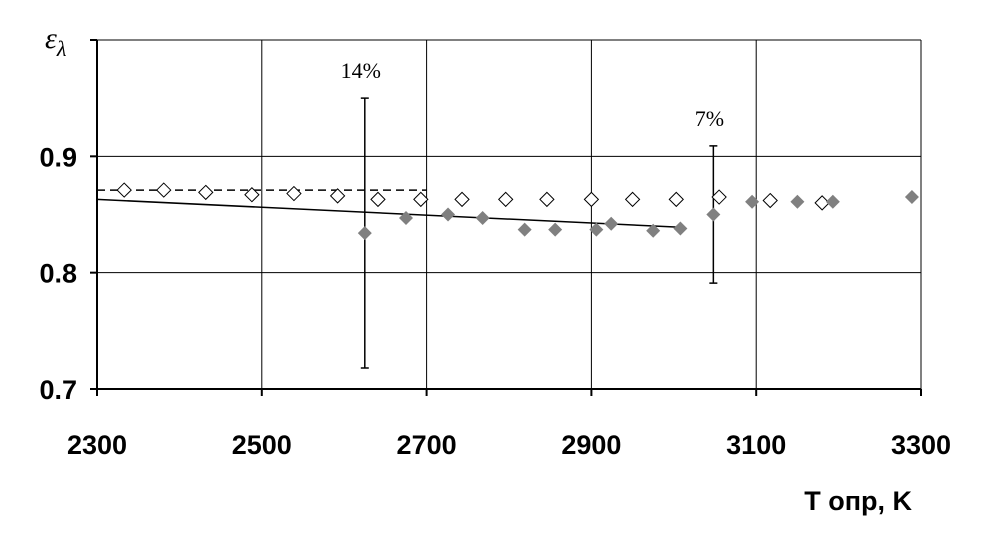  I want to click on x-tick-label: 2900, so click(591, 445).